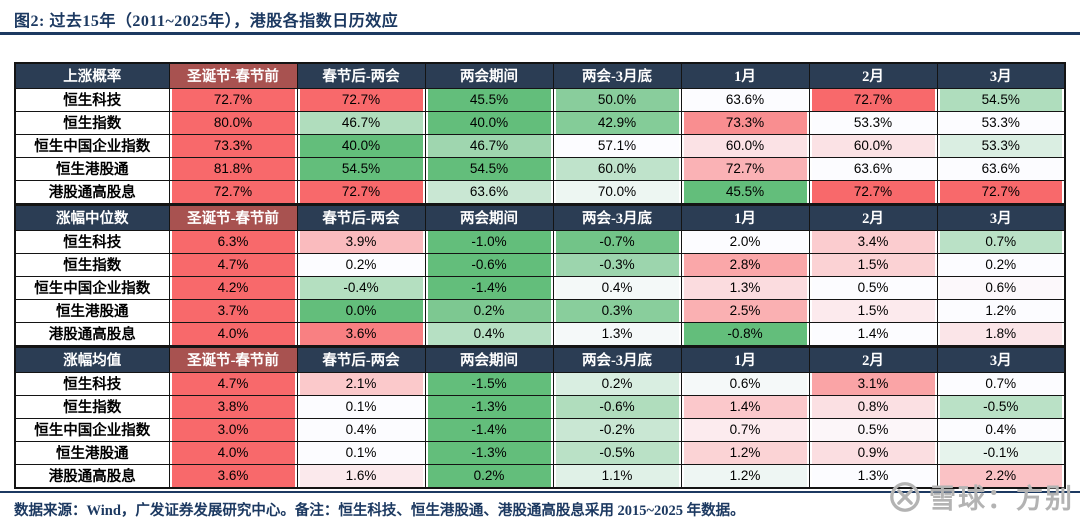  I want to click on table-row: 恒生科技 6.3% 3.9% -1.0% -0.7% 2.0% 3.4% 0.7%, so click(540, 241).